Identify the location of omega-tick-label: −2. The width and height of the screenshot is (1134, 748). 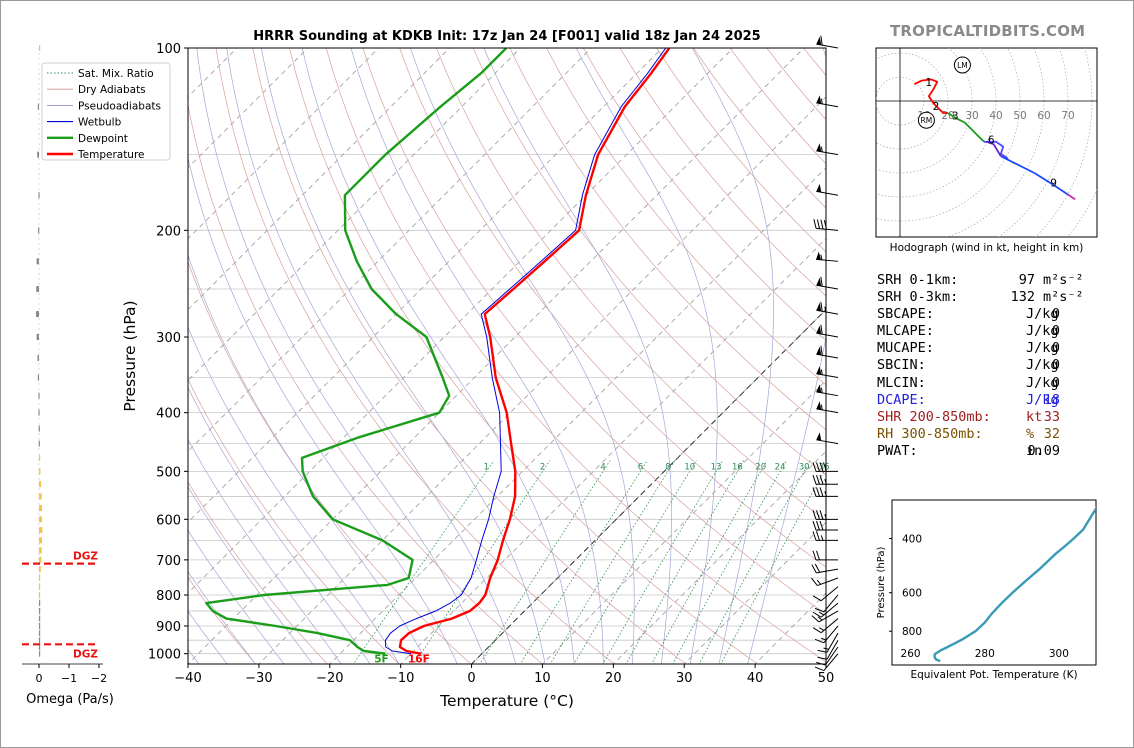
(99, 678).